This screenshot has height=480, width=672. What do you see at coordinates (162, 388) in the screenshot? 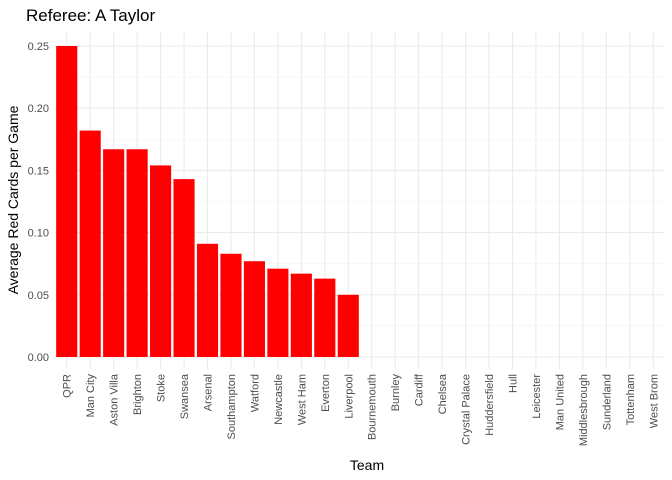
I see `x-tick-label: Stoke` at bounding box center [162, 388].